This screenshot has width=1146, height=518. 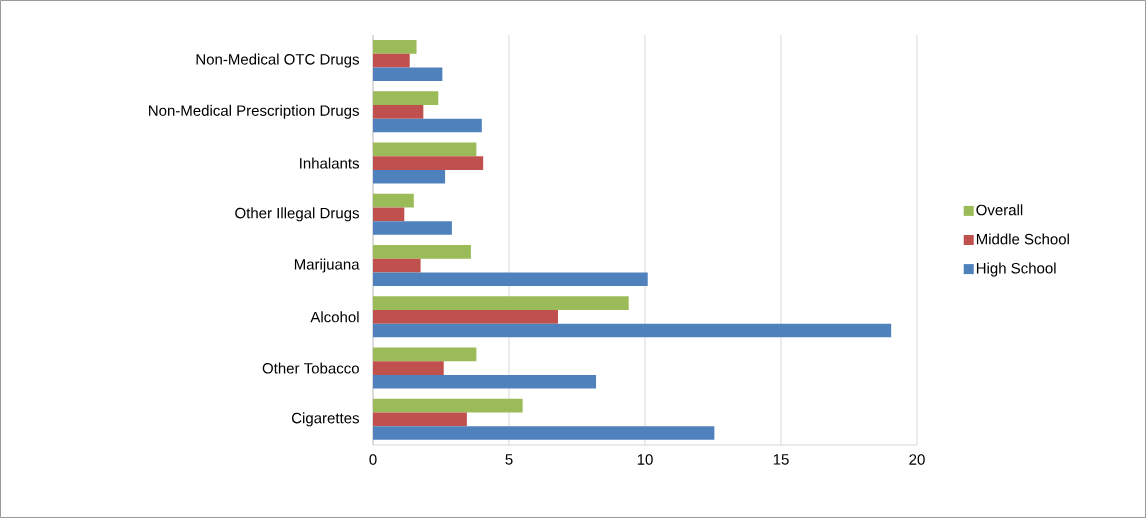 I want to click on y-tick-label: Marijuana, so click(x=327, y=265).